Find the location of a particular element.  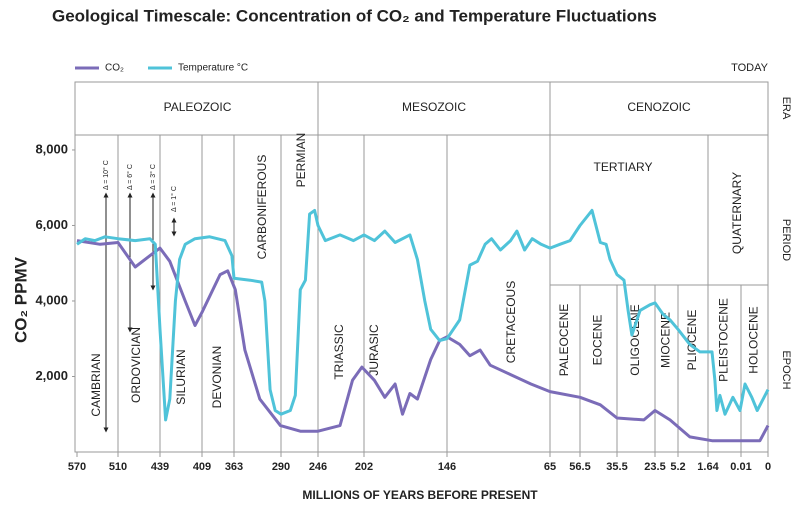

period-label: DEVONIAN is located at coordinates (217, 377).